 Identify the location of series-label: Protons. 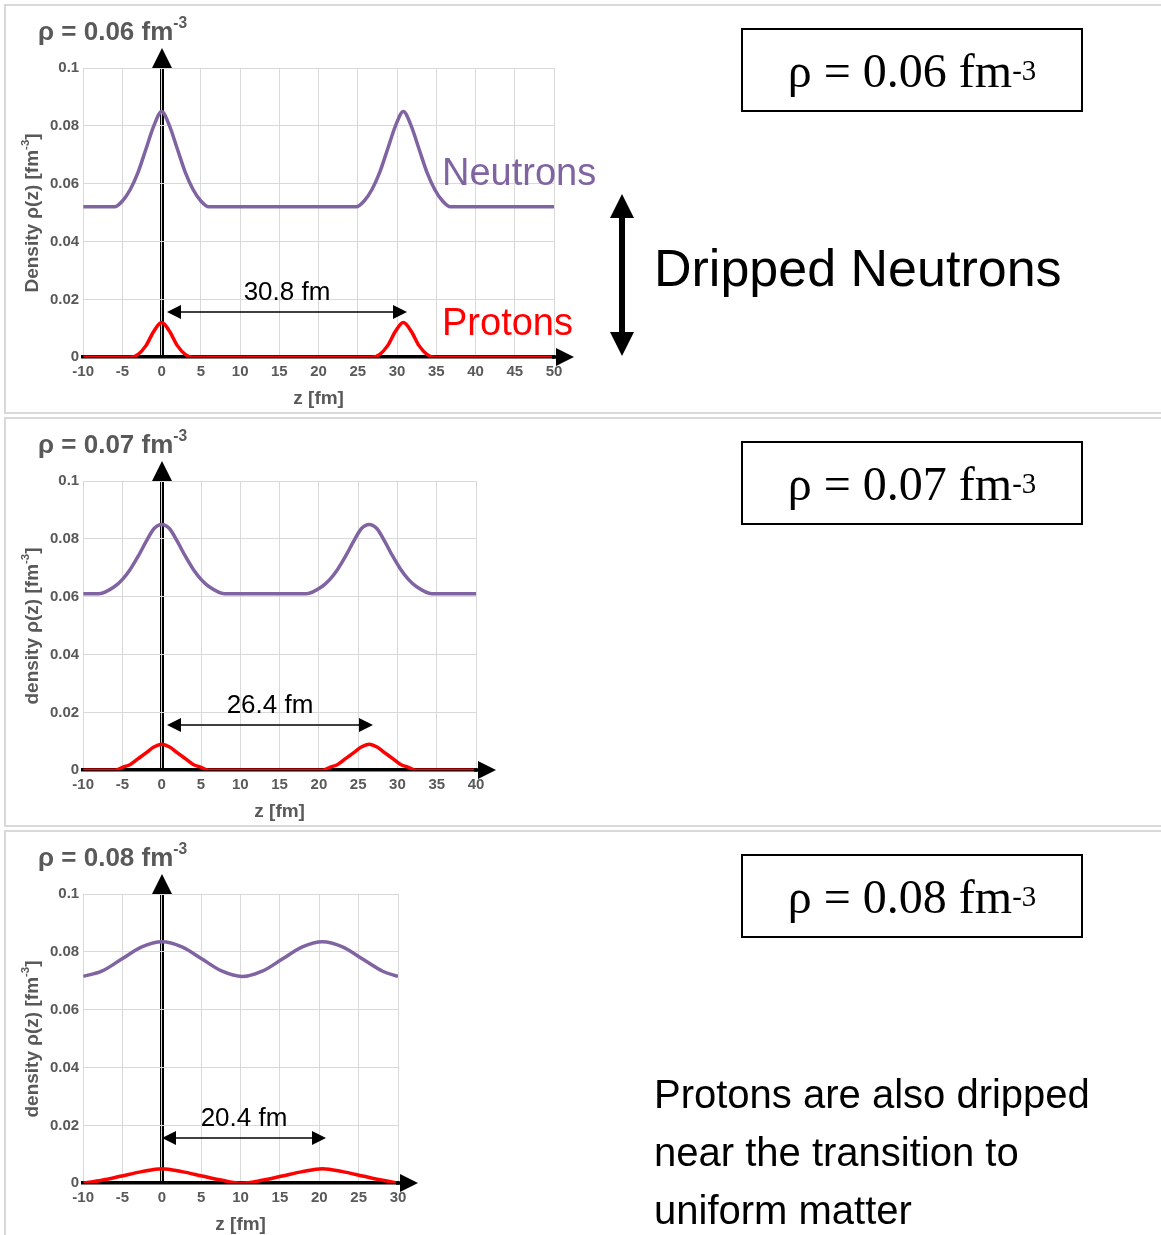
(507, 322).